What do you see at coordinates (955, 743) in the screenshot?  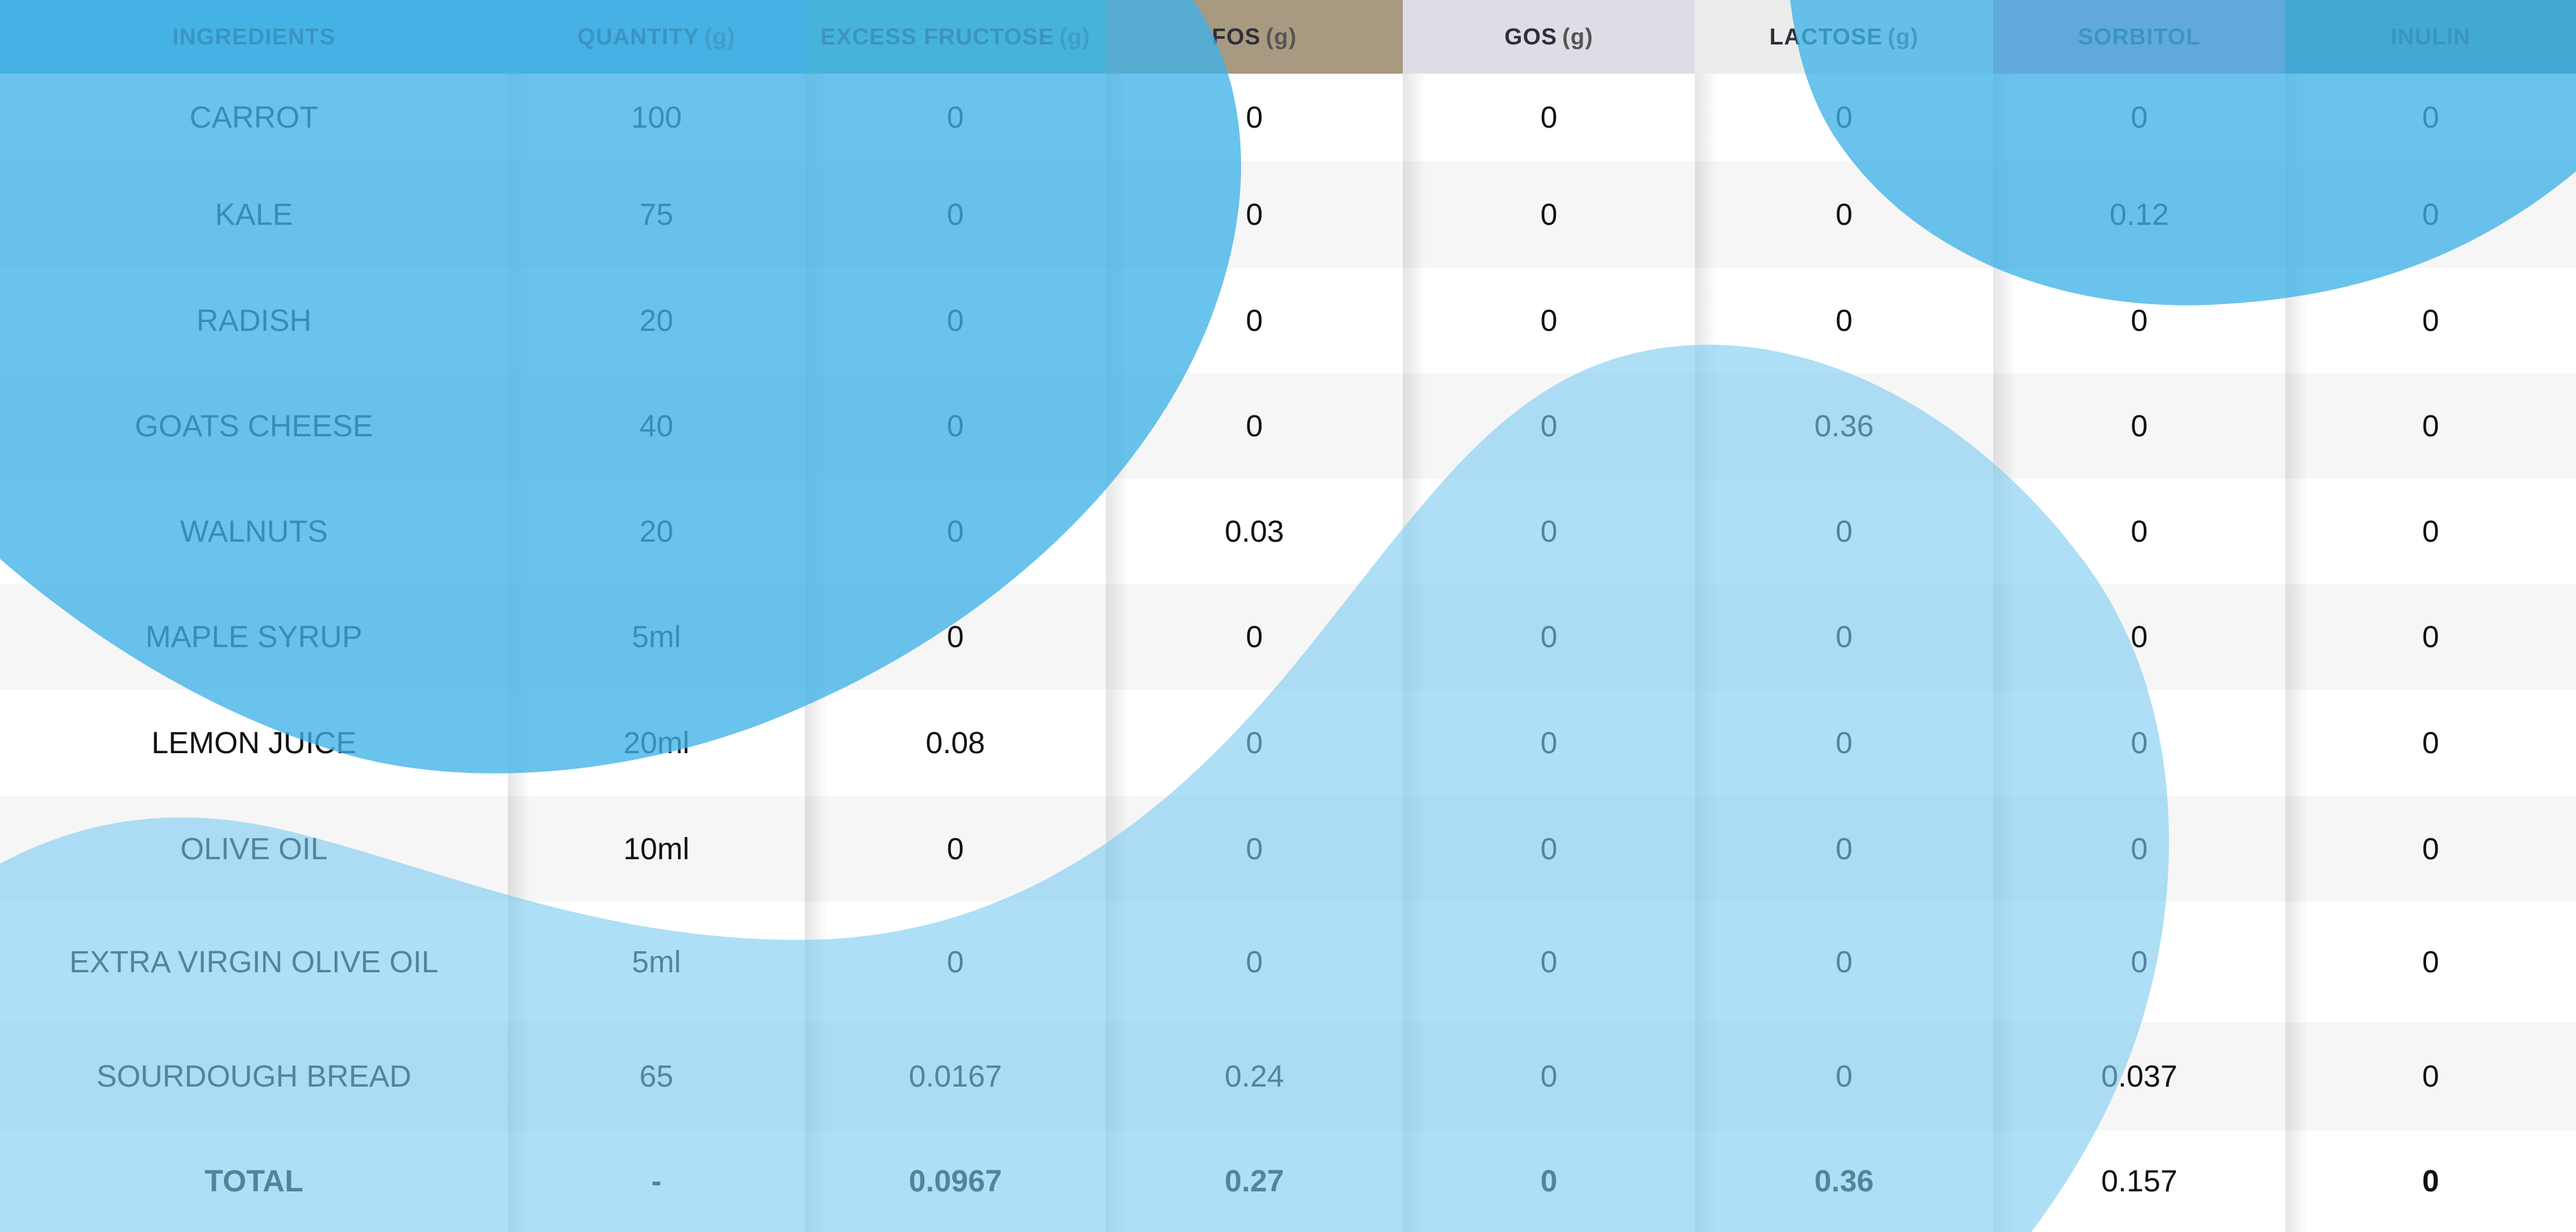 I see `cell-excess_fructose: 0.08` at bounding box center [955, 743].